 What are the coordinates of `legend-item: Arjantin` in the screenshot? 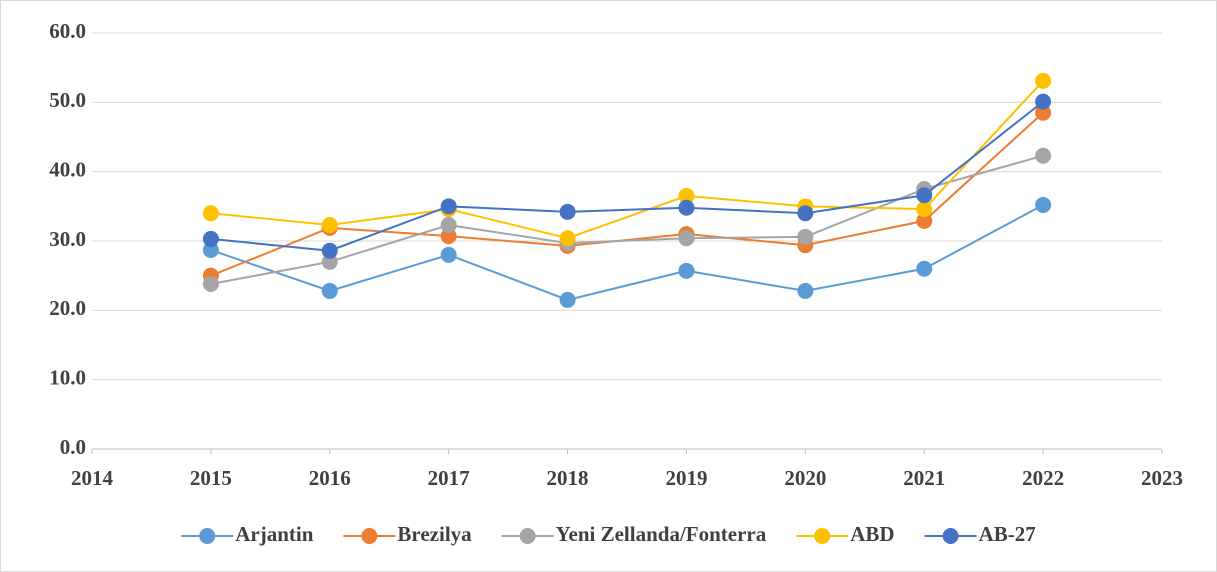 It's located at (247, 534).